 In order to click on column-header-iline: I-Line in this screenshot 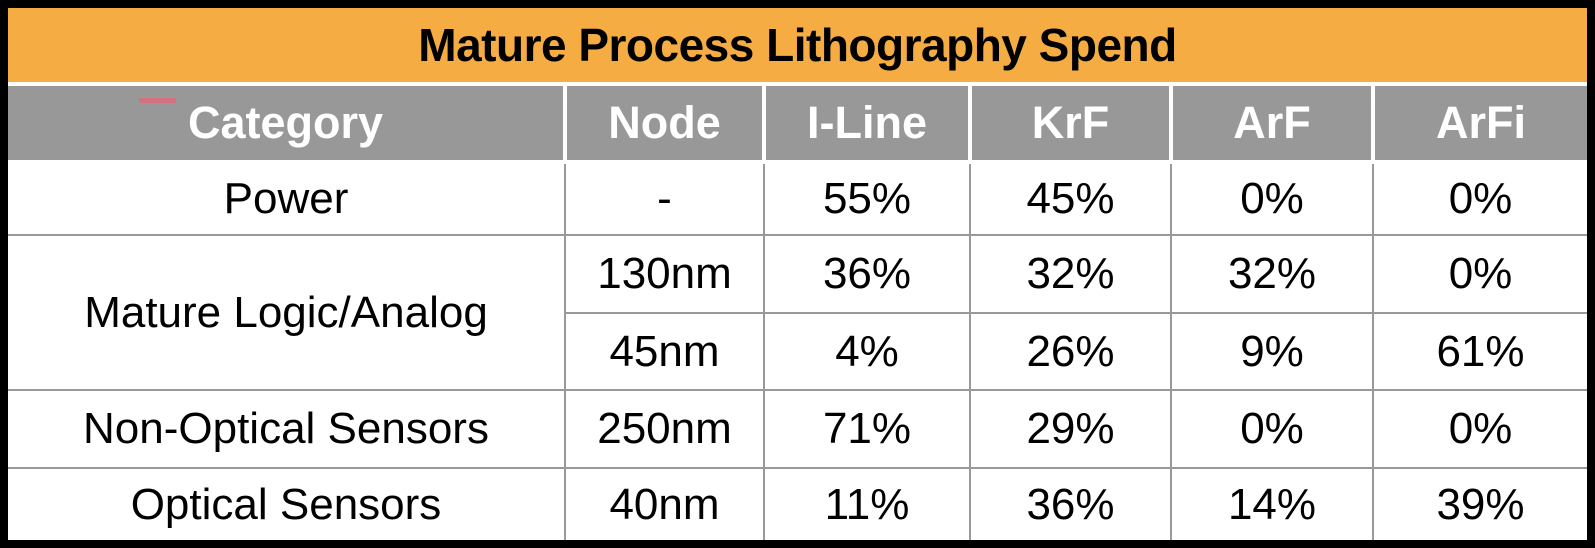, I will do `click(866, 125)`.